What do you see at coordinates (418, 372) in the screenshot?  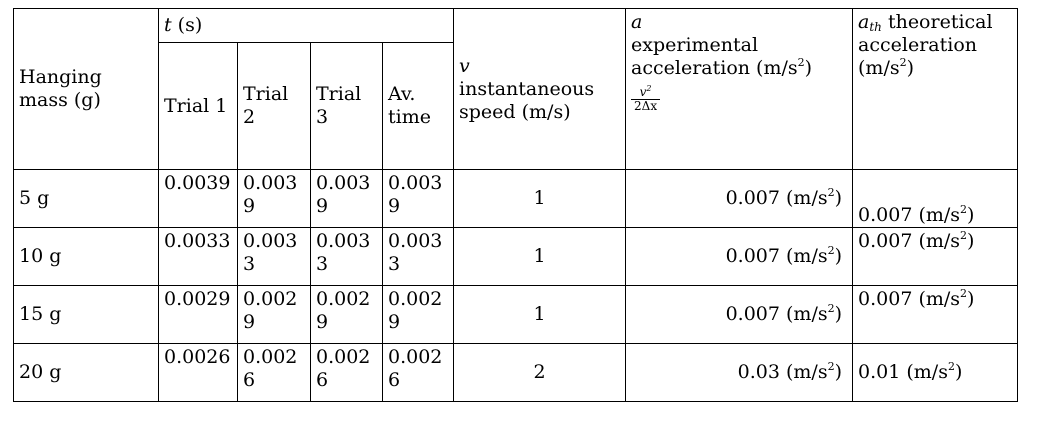 I see `avg-time-cell: 0.0026` at bounding box center [418, 372].